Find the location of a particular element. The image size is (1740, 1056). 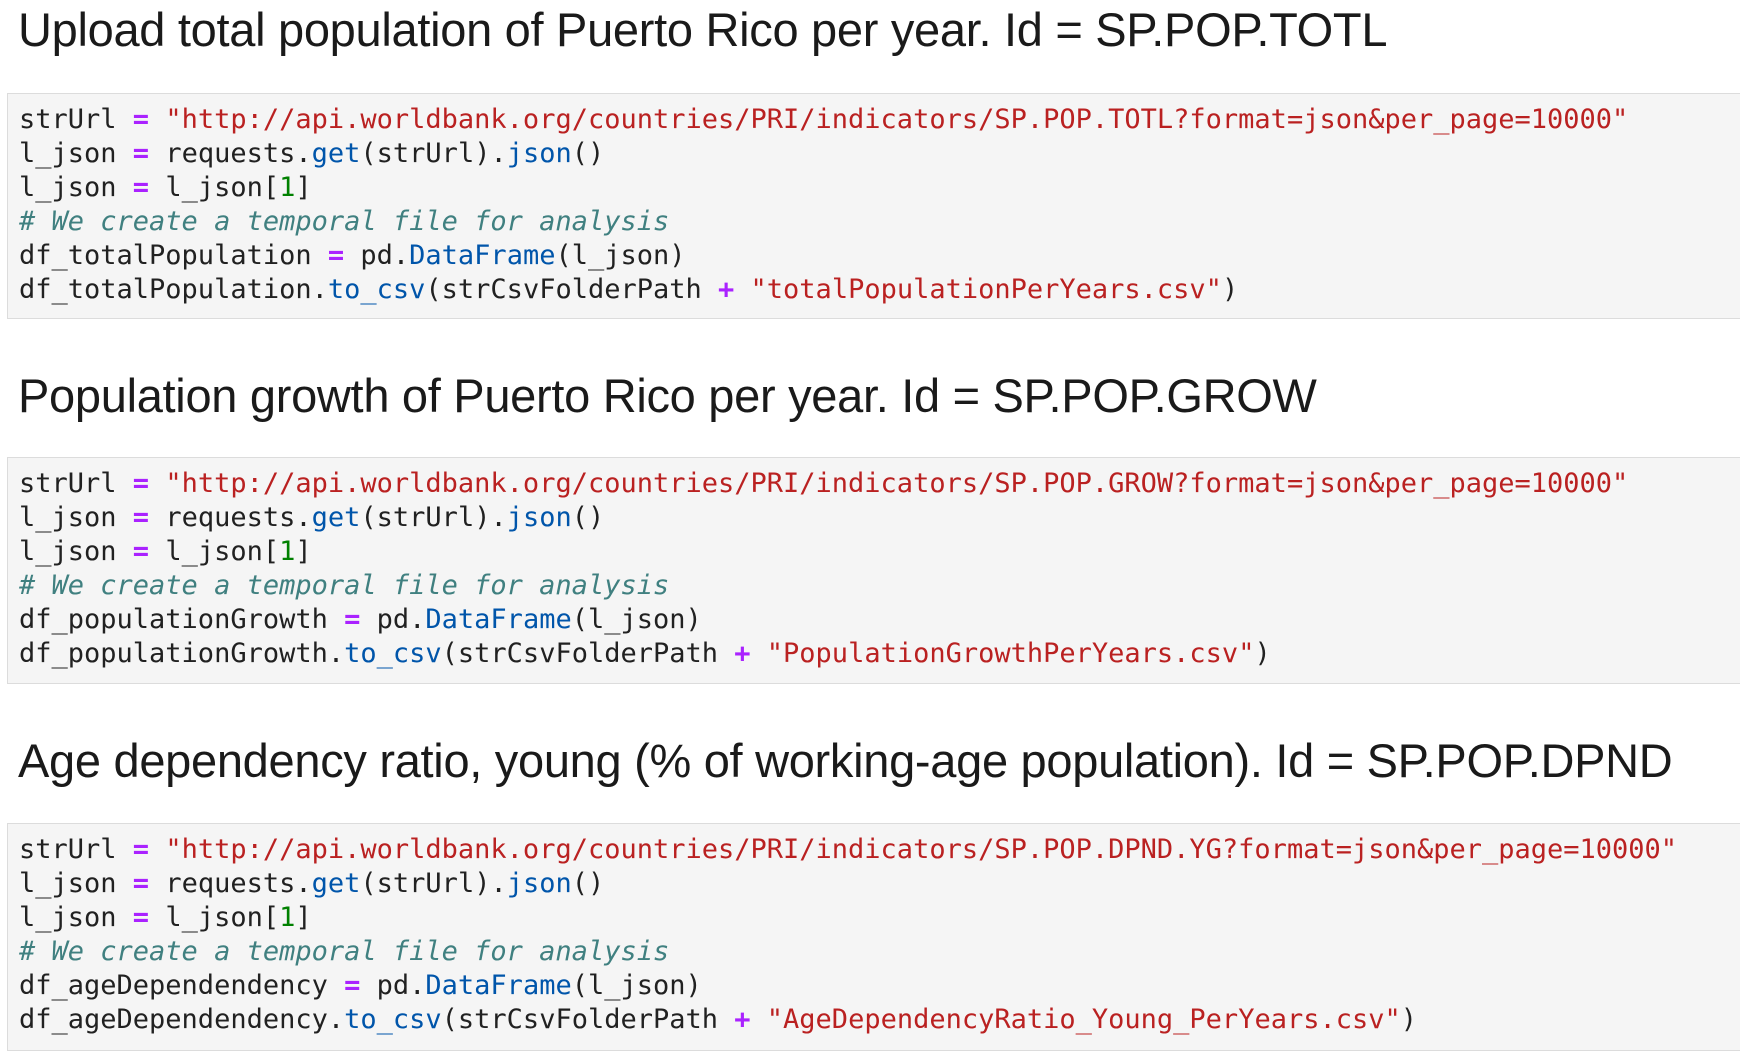

code-token: df_ageDependendency. is located at coordinates (182, 1019).